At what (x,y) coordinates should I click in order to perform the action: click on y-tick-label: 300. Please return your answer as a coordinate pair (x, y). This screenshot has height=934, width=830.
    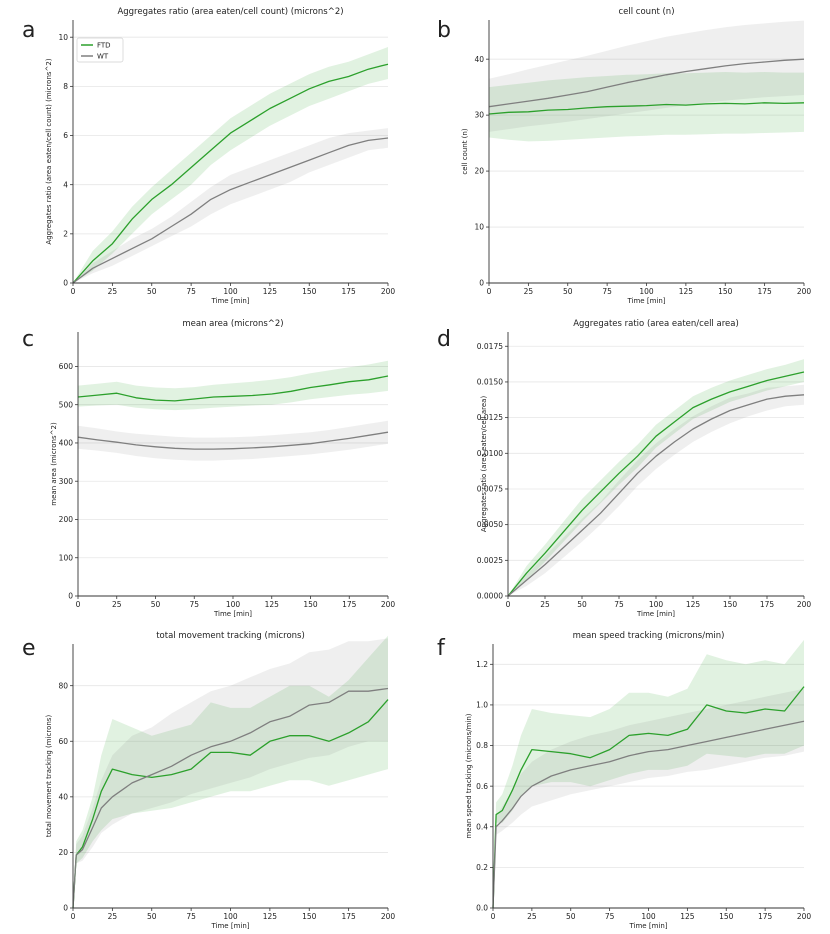
    Looking at the image, I should click on (66, 481).